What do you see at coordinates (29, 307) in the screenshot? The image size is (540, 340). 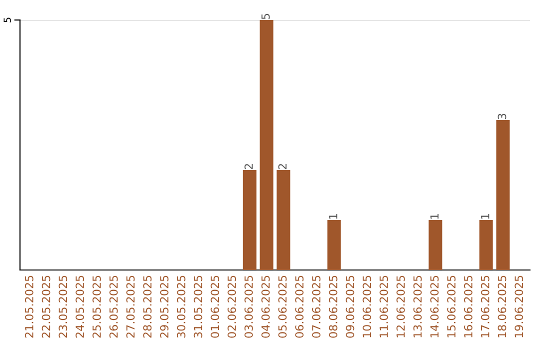 I see `x-tick-label: 21.05.2025` at bounding box center [29, 307].